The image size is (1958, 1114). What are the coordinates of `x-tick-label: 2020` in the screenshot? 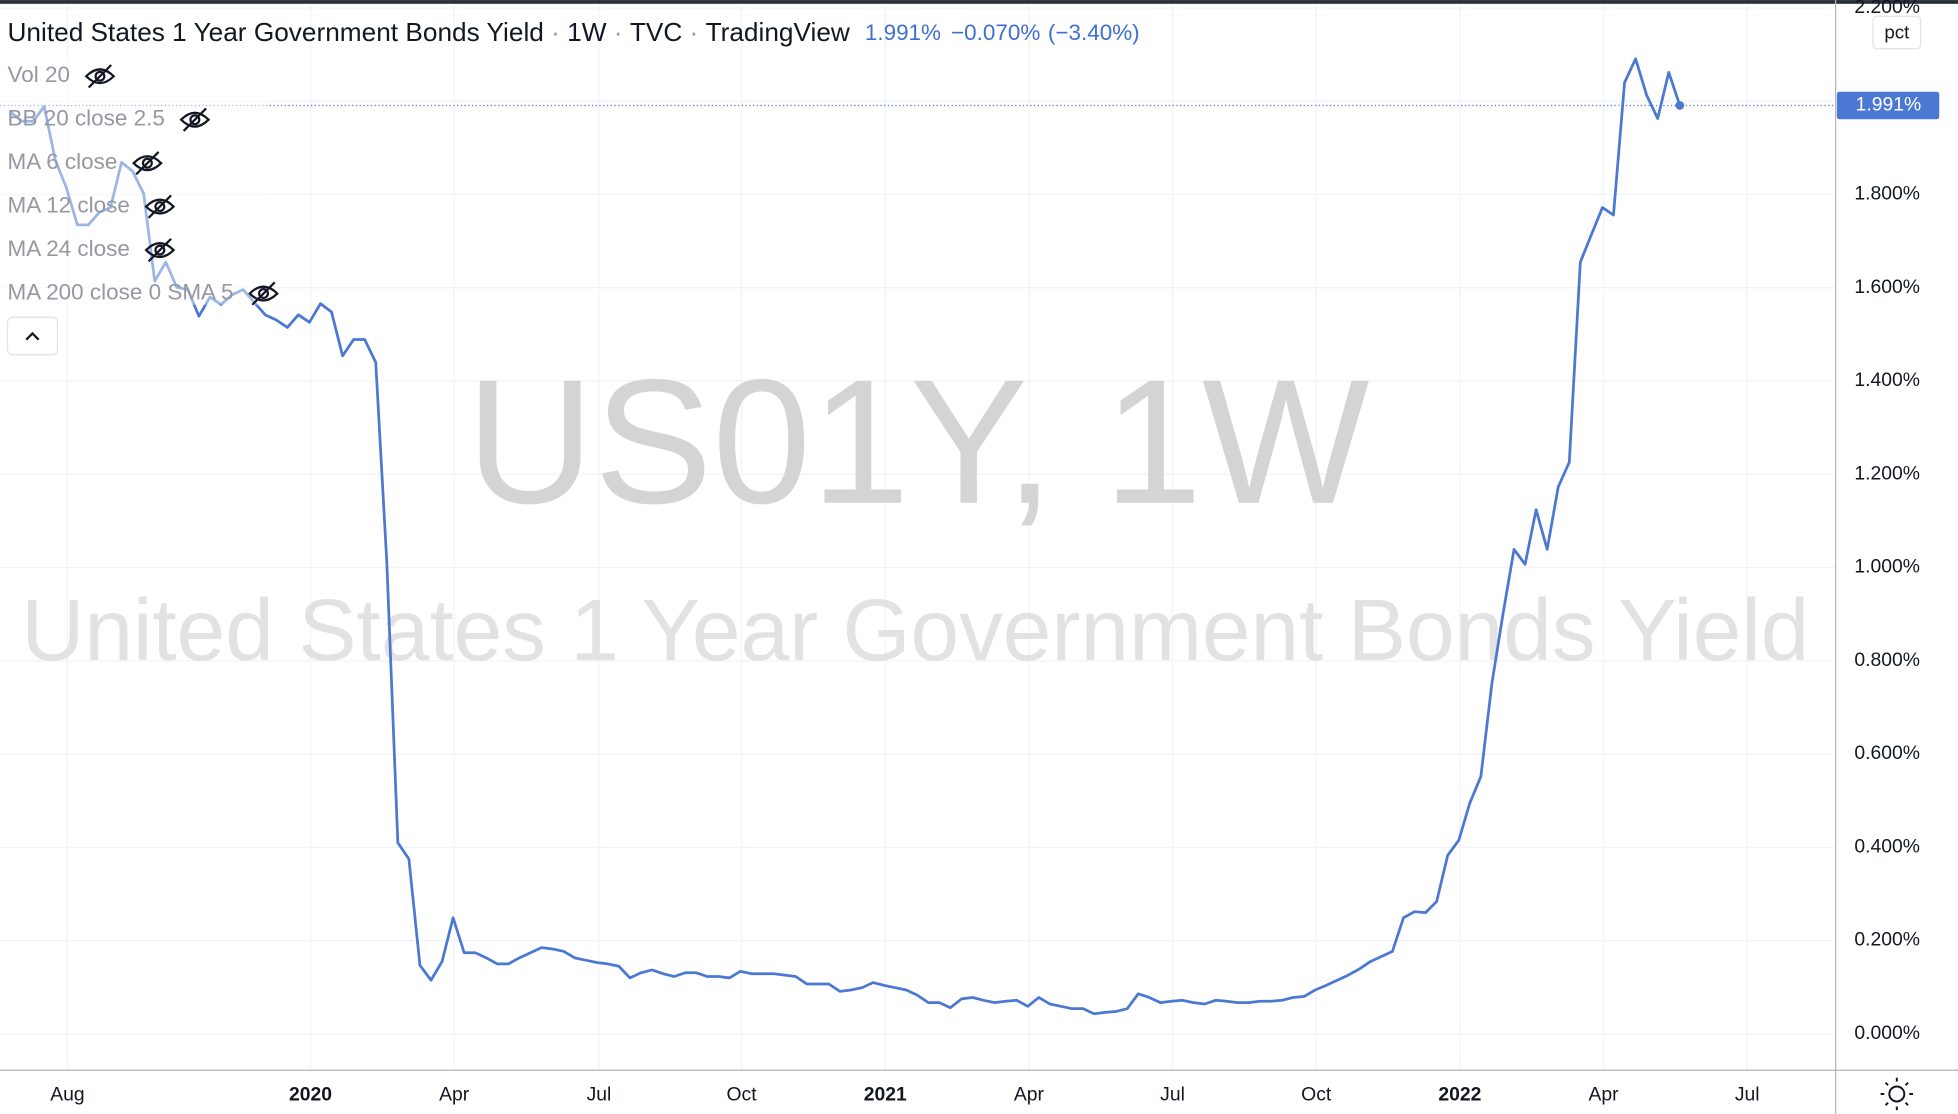 It's located at (310, 1094).